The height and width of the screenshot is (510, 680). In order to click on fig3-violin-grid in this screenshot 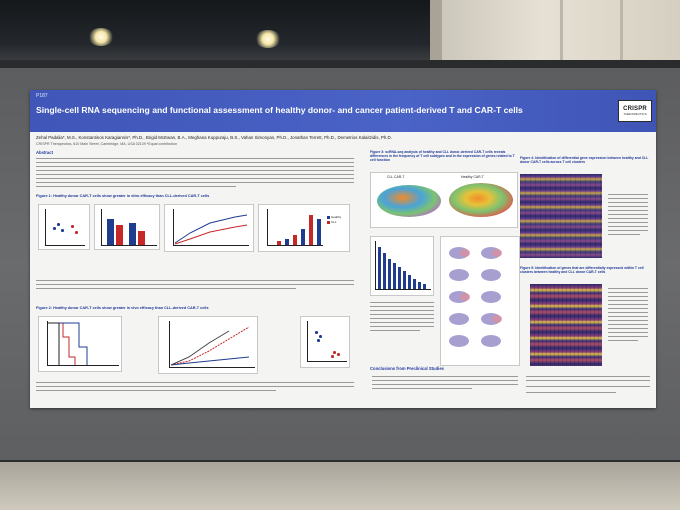, I will do `click(480, 301)`.